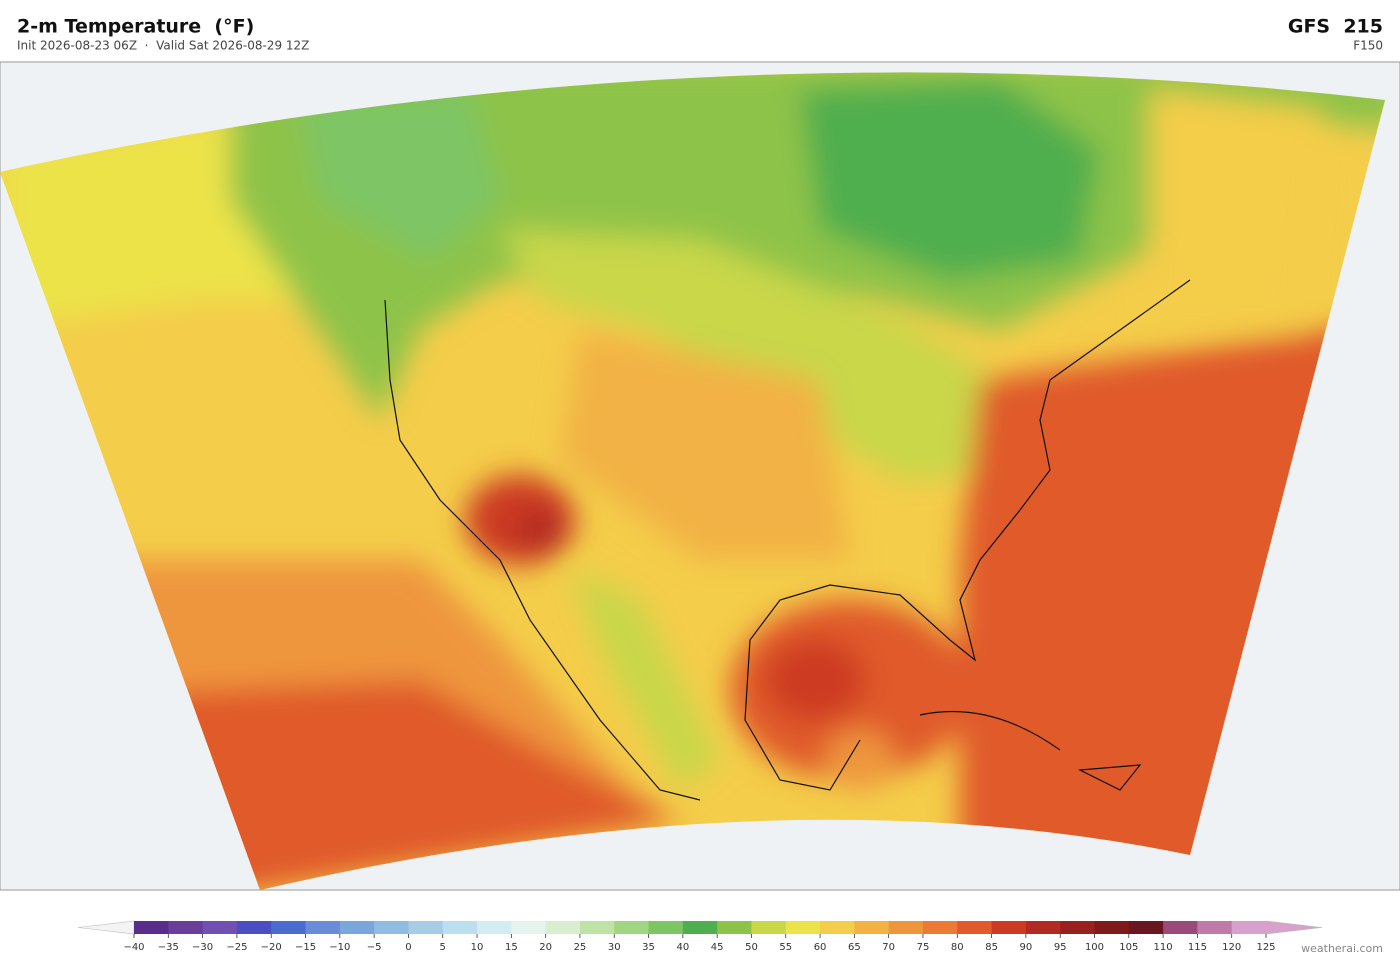 The width and height of the screenshot is (1400, 968). I want to click on colorbar-tick-label: 65, so click(854, 947).